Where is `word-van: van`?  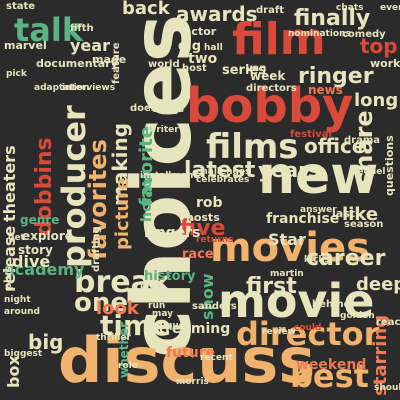
word-van: van is located at coordinates (256, 68).